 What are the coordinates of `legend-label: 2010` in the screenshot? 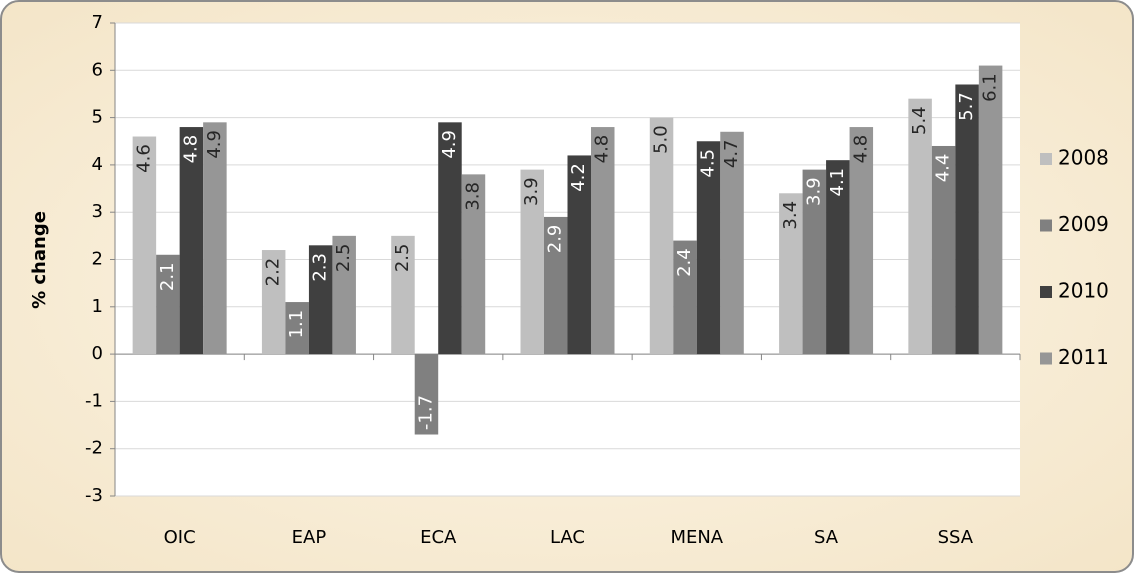 It's located at (1083, 291).